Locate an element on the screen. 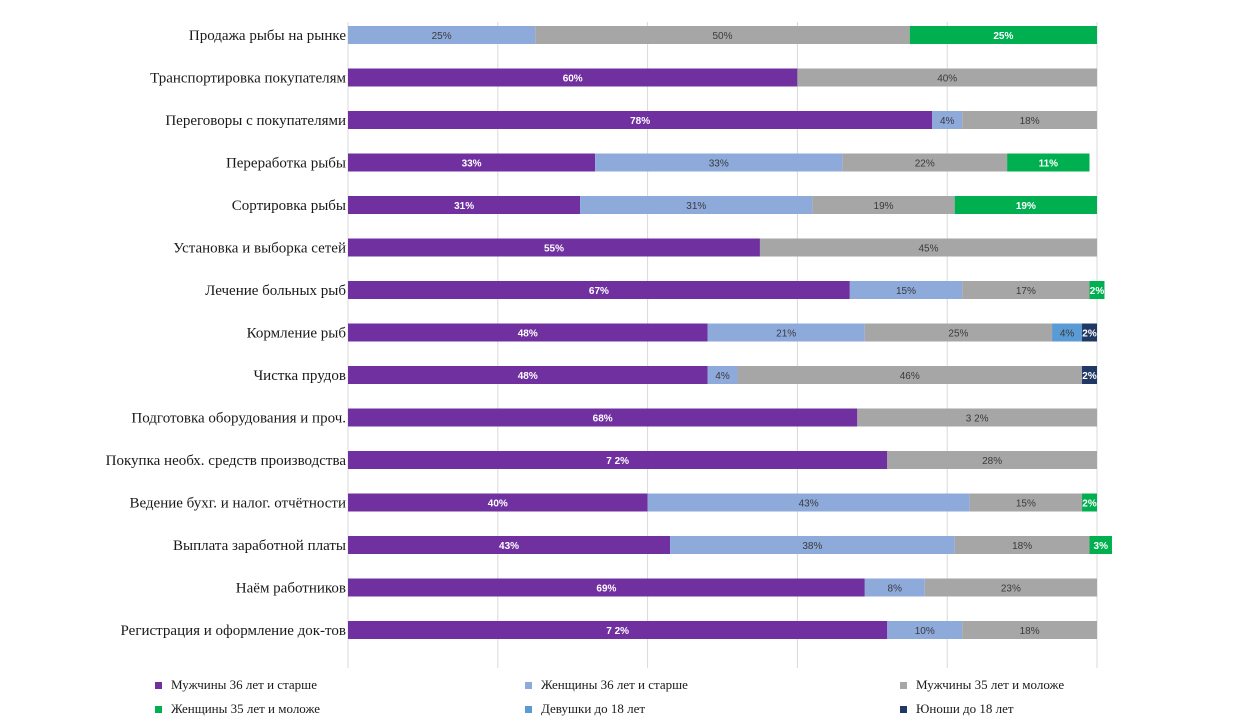 The width and height of the screenshot is (1236, 725). legend-label: Женщины 35 лет и моложе is located at coordinates (245, 708).